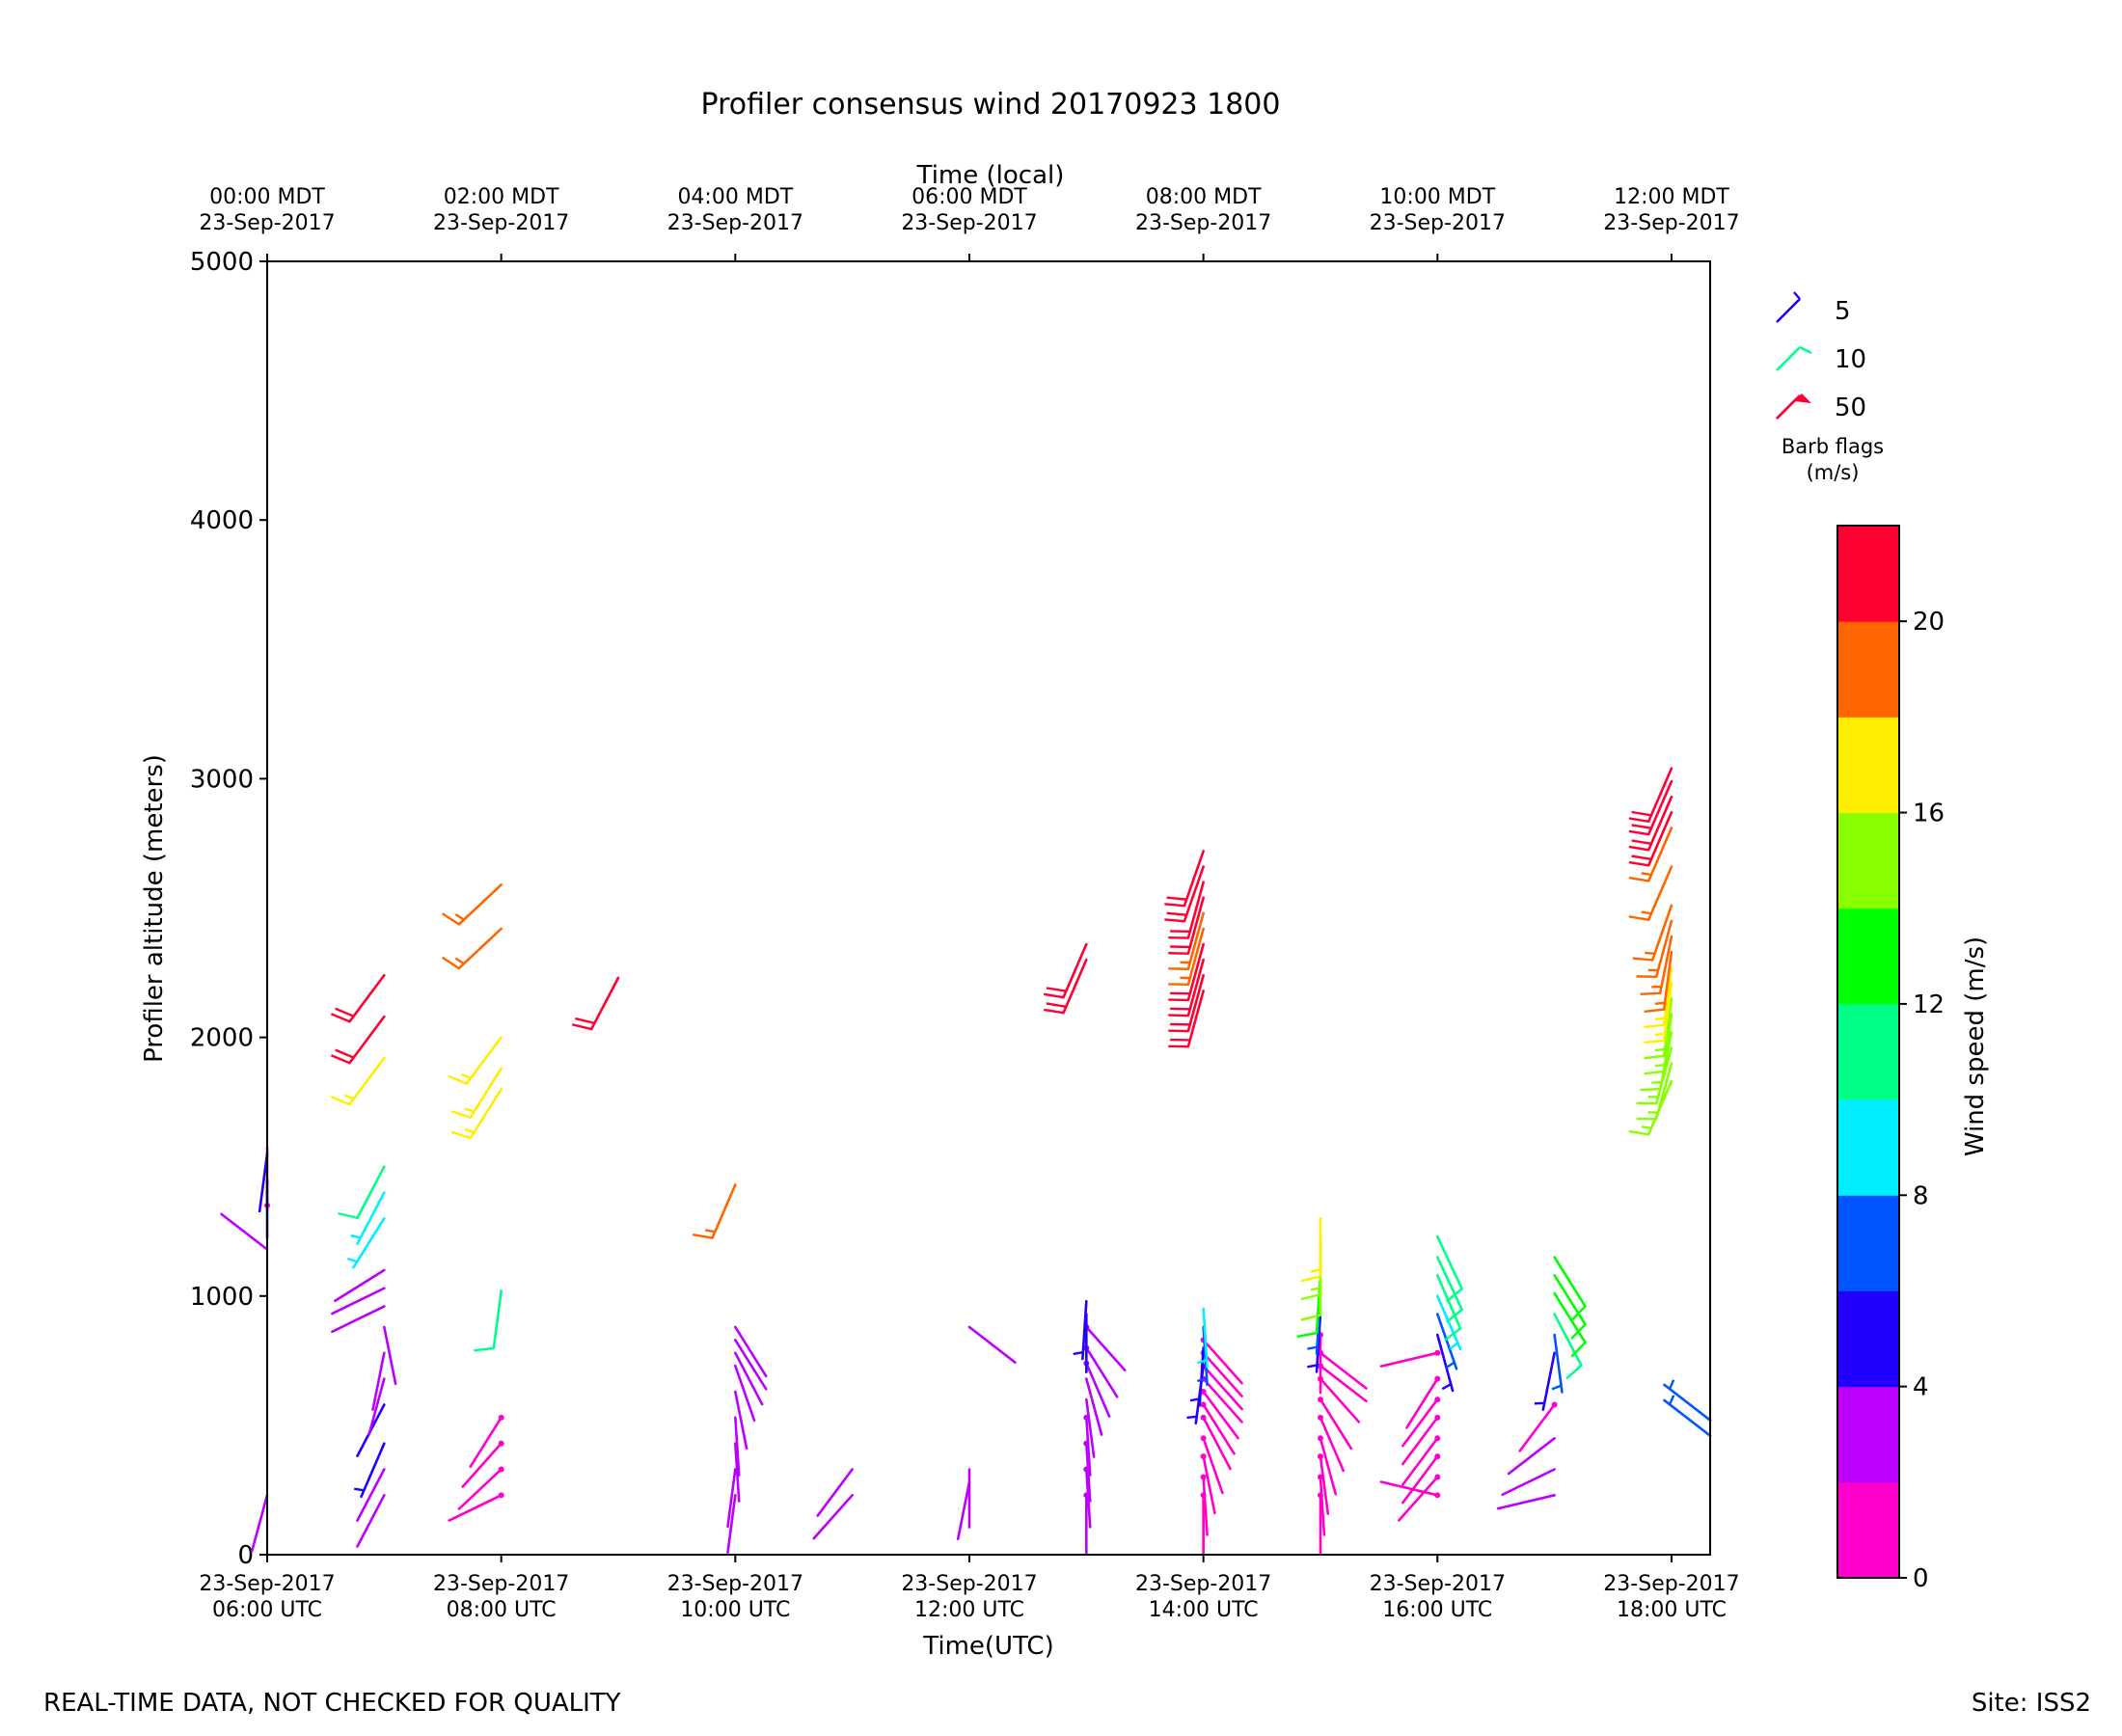 Image resolution: width=2122 pixels, height=1736 pixels. What do you see at coordinates (1834, 472) in the screenshot?
I see `barb-legend-units: (m/s)` at bounding box center [1834, 472].